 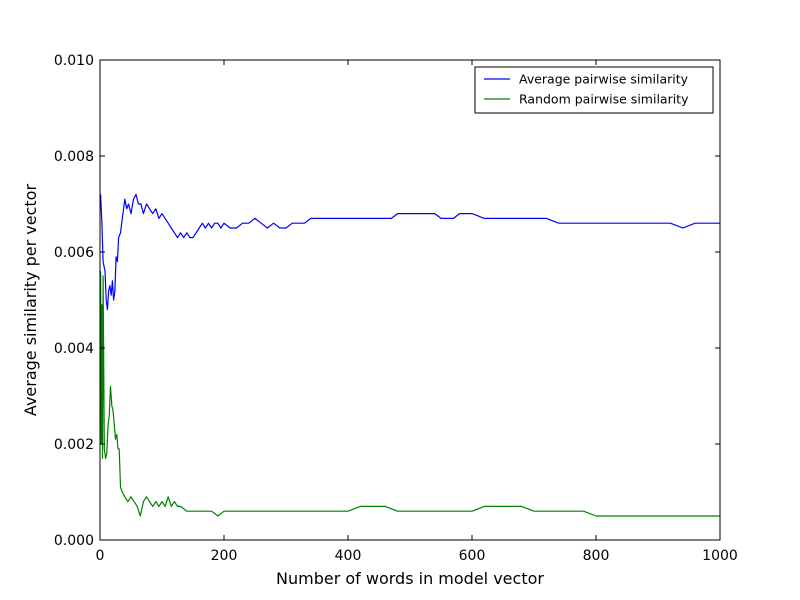 What do you see at coordinates (348, 556) in the screenshot?
I see `x-tick-label: 400` at bounding box center [348, 556].